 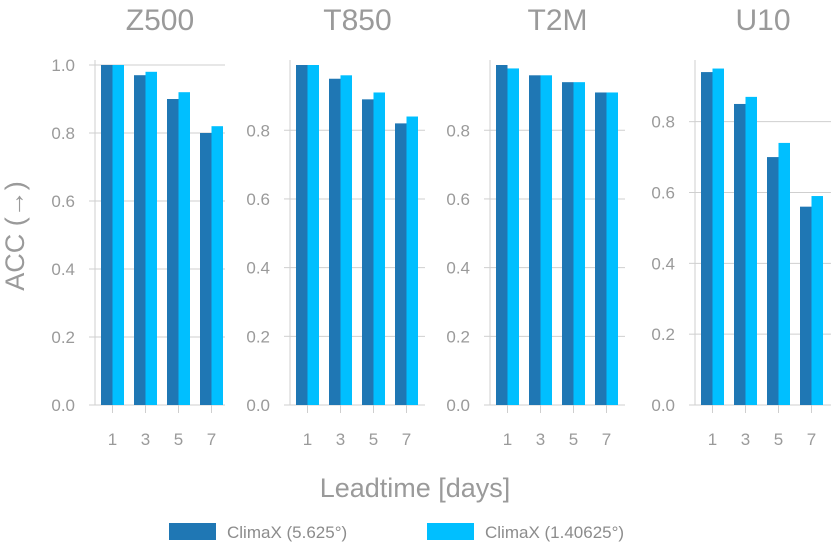 What do you see at coordinates (151, 238) in the screenshot?
I see `bar-z500-s1-c3` at bounding box center [151, 238].